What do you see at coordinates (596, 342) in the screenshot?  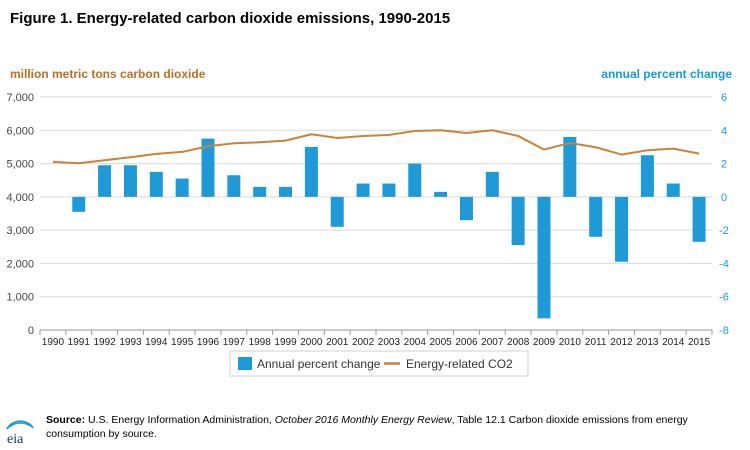 I see `x-tick-label: 2011` at bounding box center [596, 342].